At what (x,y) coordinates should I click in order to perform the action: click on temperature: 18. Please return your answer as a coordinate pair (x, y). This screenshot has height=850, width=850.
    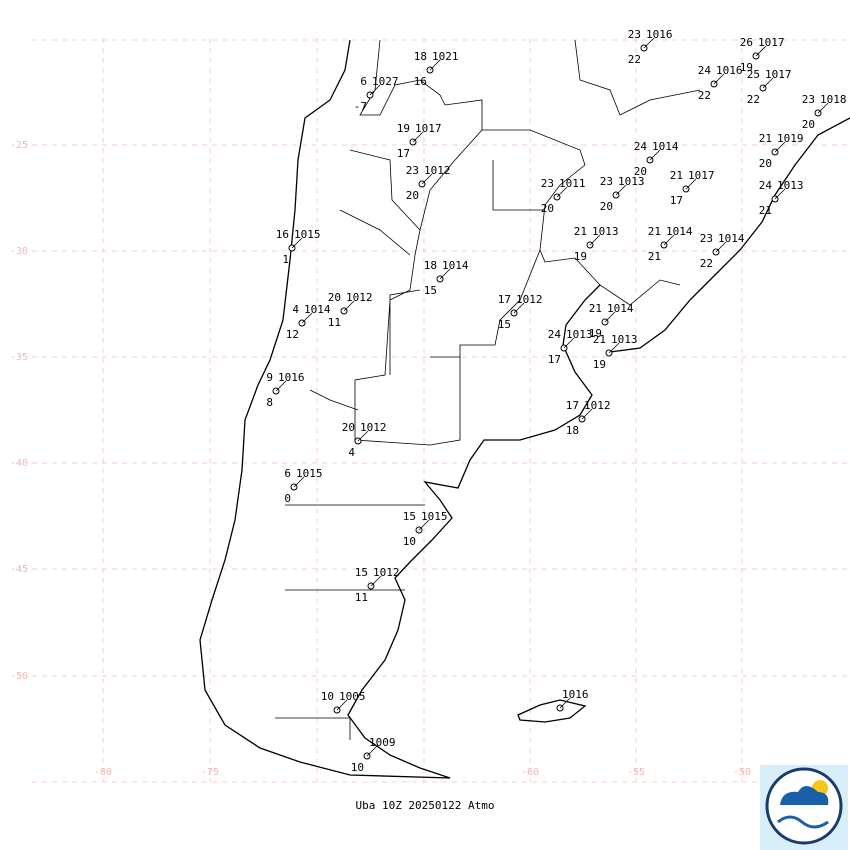
    Looking at the image, I should click on (420, 56).